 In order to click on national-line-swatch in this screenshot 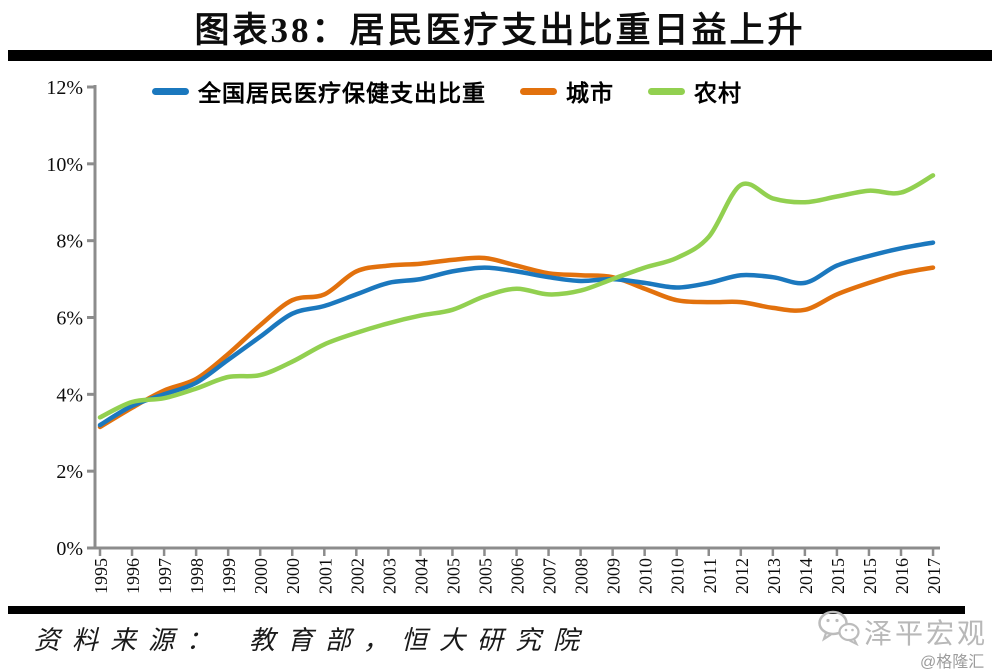, I will do `click(170, 91)`.